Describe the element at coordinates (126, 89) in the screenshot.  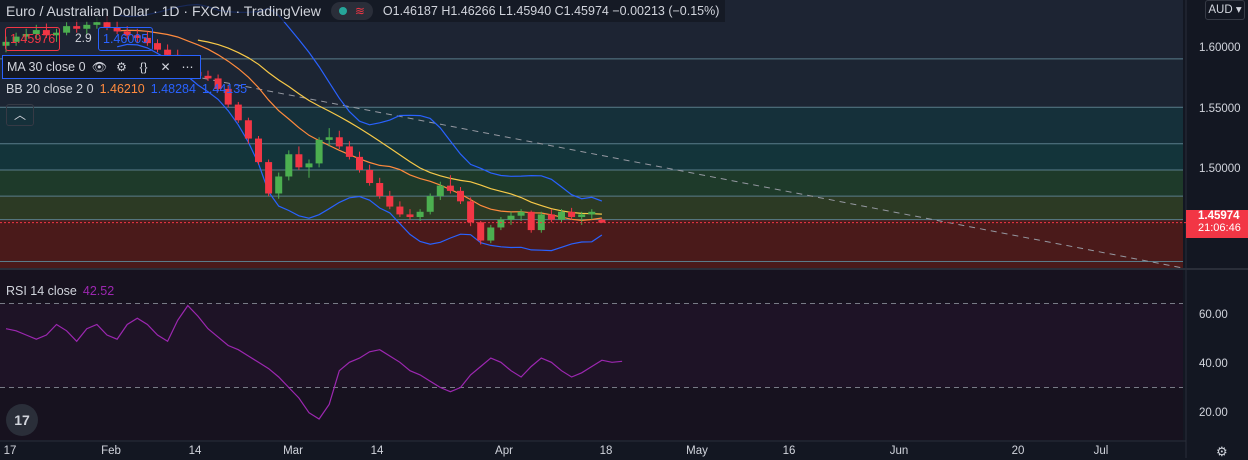
I see `bb-legend: BB 20 close 2 0 1.46210 1.48284 1.44135` at that location.